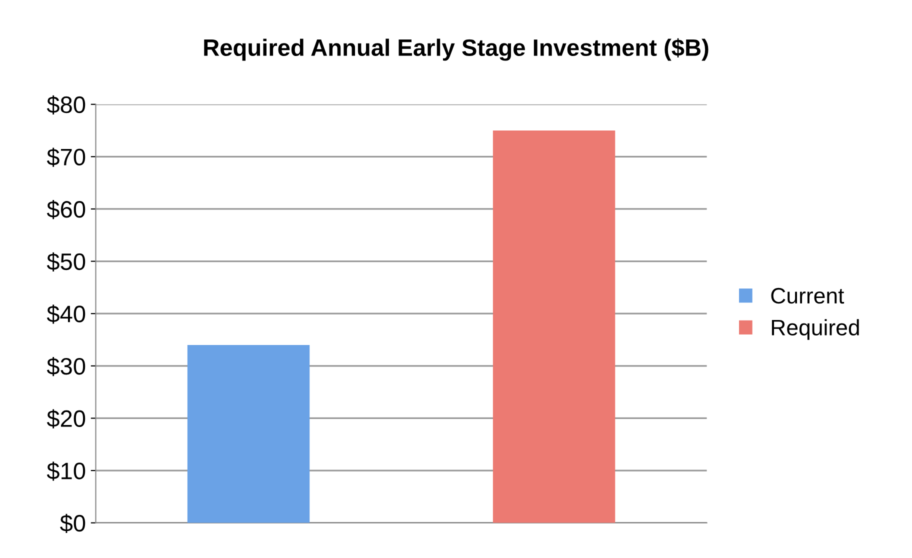  I want to click on y-tick-label: $30, so click(66, 366).